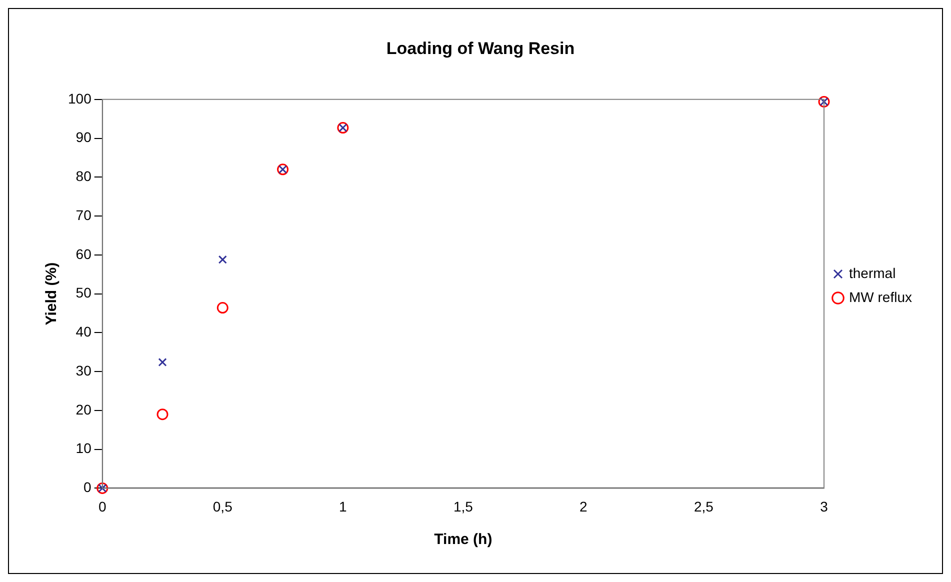 Image resolution: width=951 pixels, height=582 pixels. I want to click on y-tick-label: 90, so click(84, 137).